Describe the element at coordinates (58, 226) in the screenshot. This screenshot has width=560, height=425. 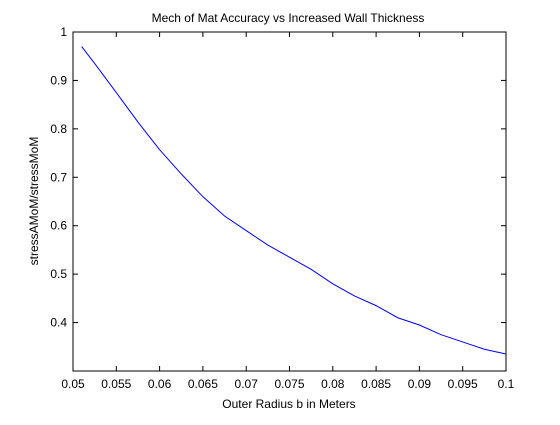
I see `y-tick-label: 0.6` at that location.